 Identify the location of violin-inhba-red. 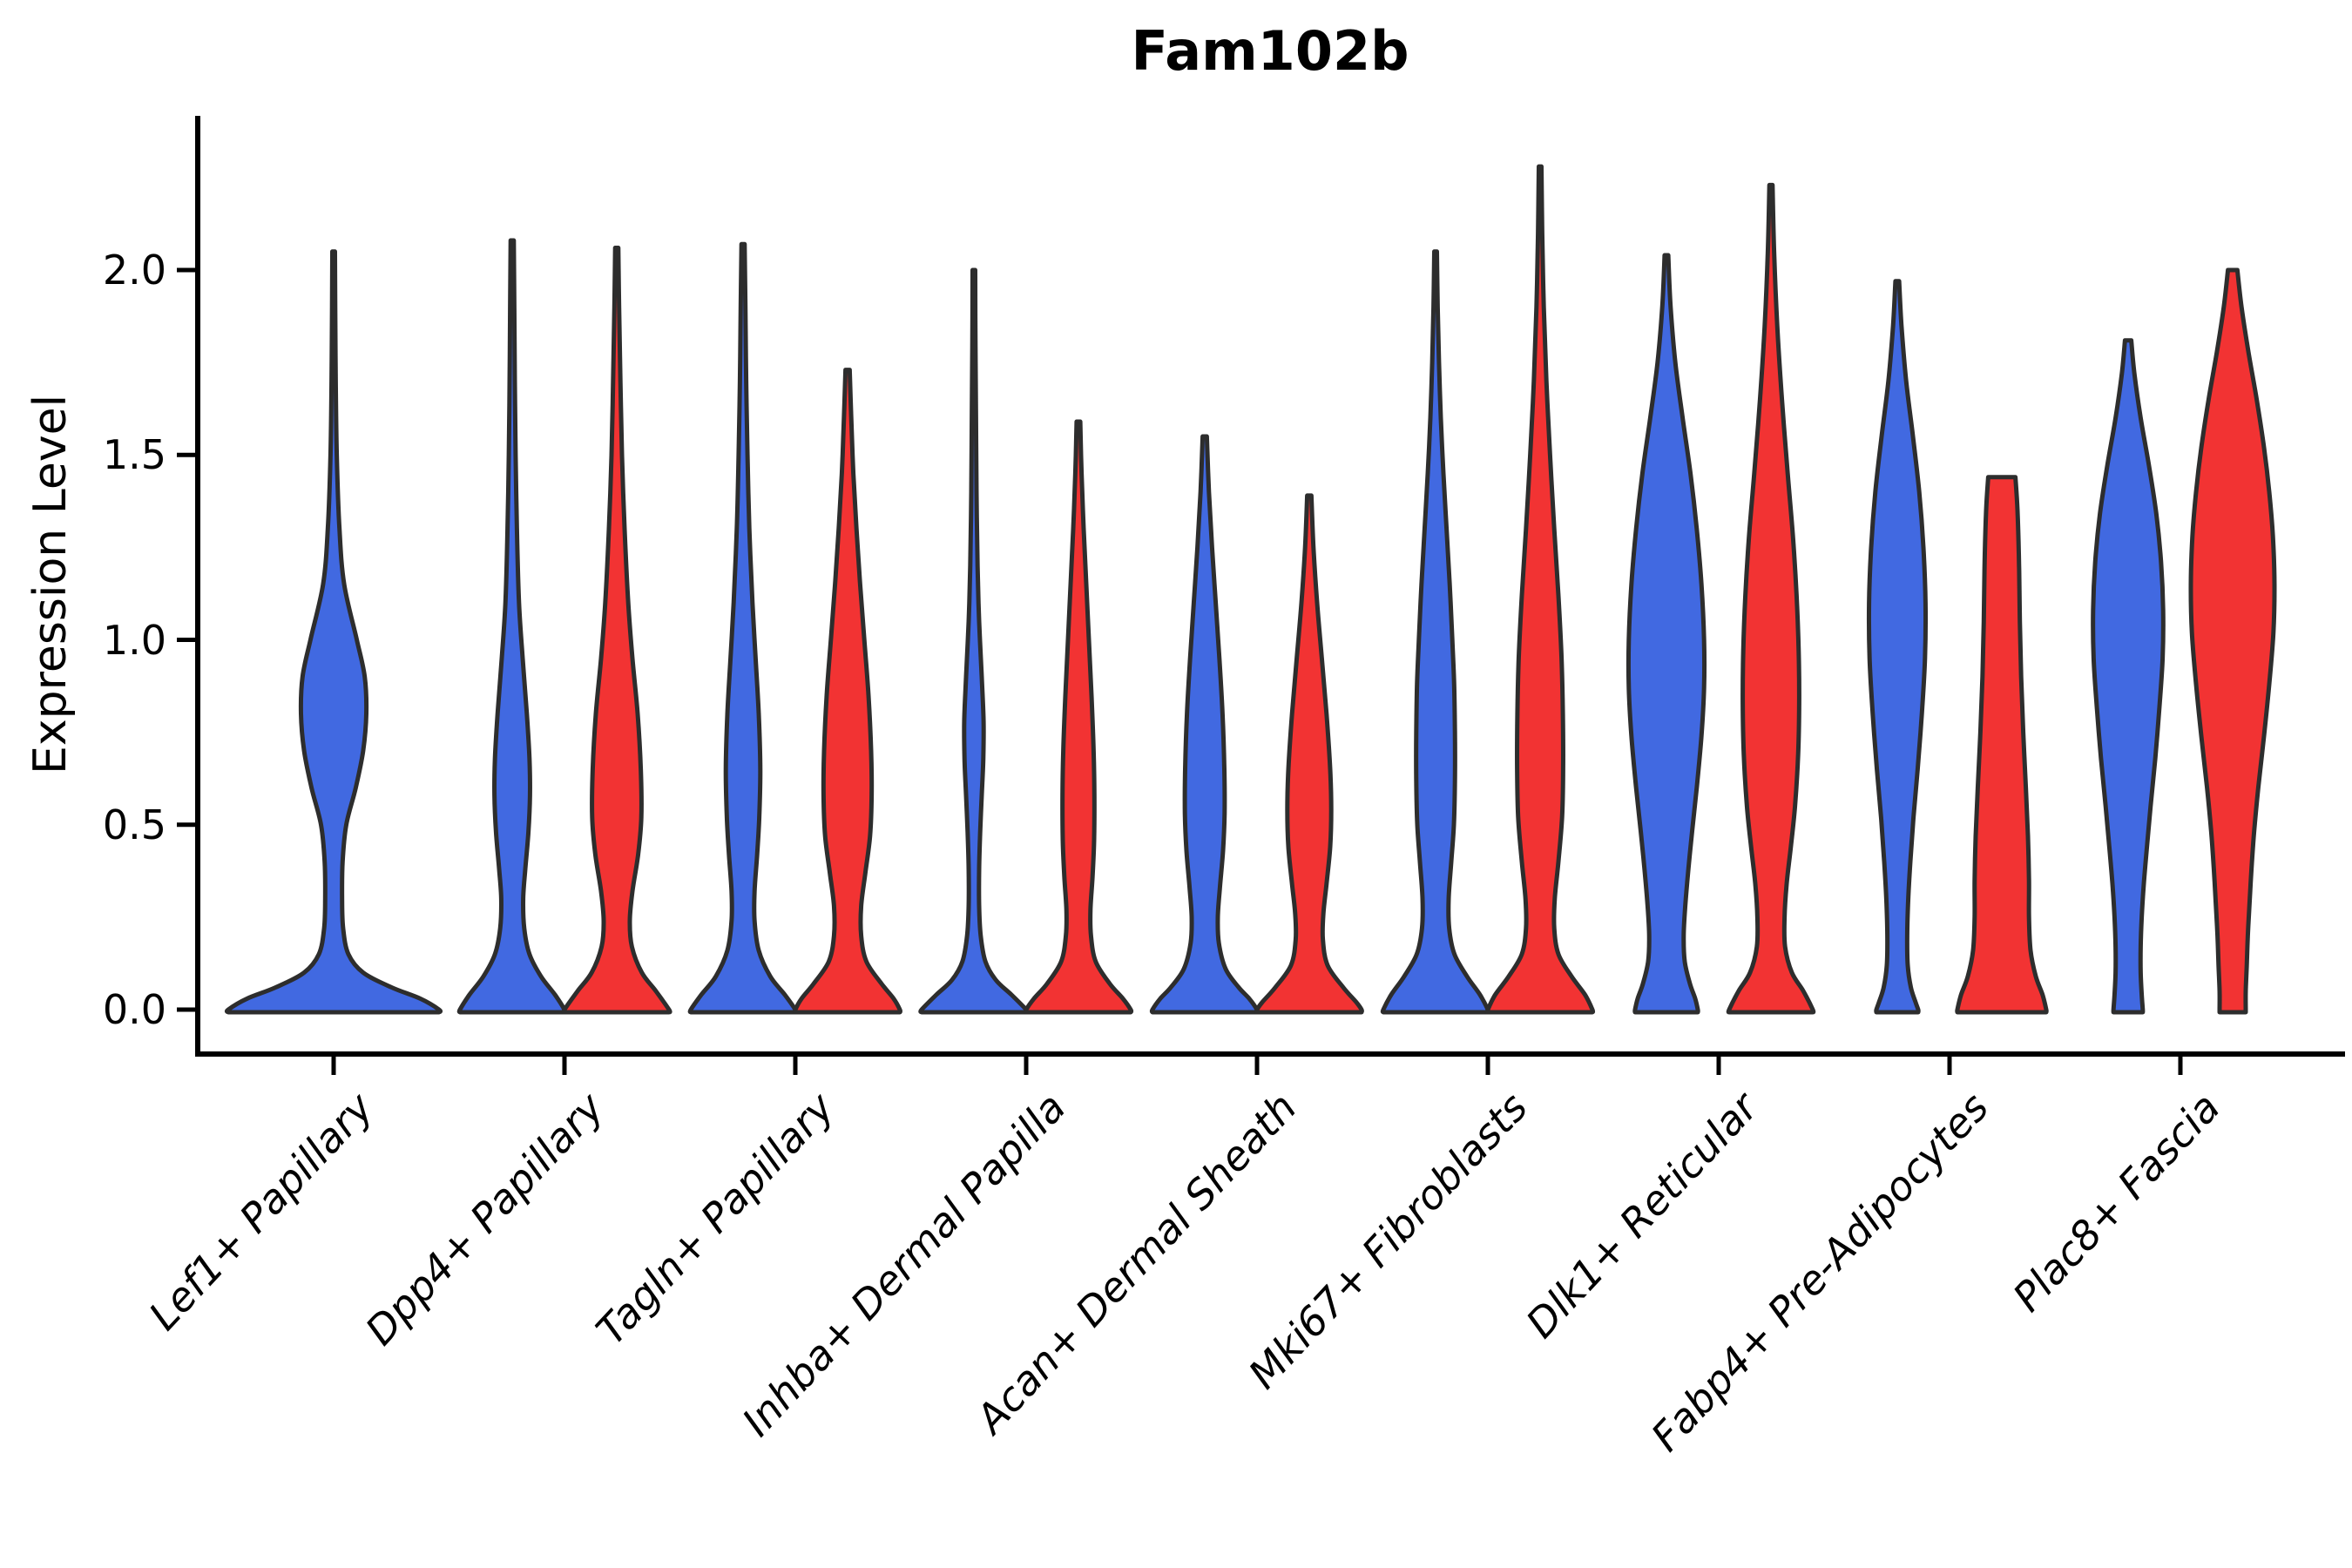
(1078, 717).